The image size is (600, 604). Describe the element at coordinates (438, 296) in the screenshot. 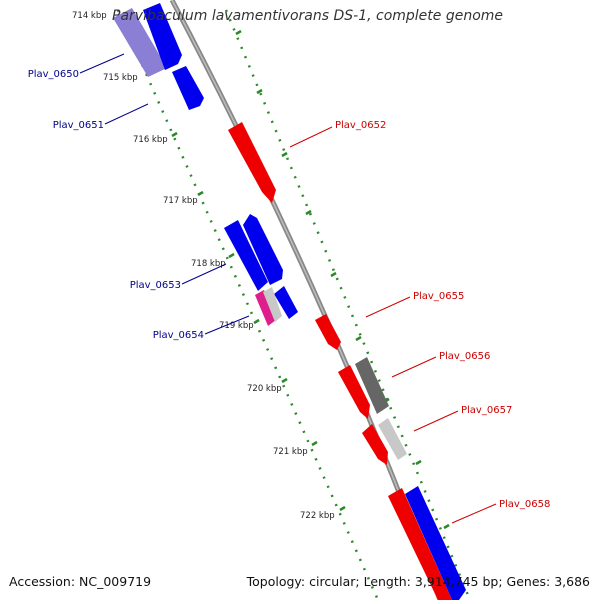

I see `gene-label-plav-0655: Plav_0655` at that location.